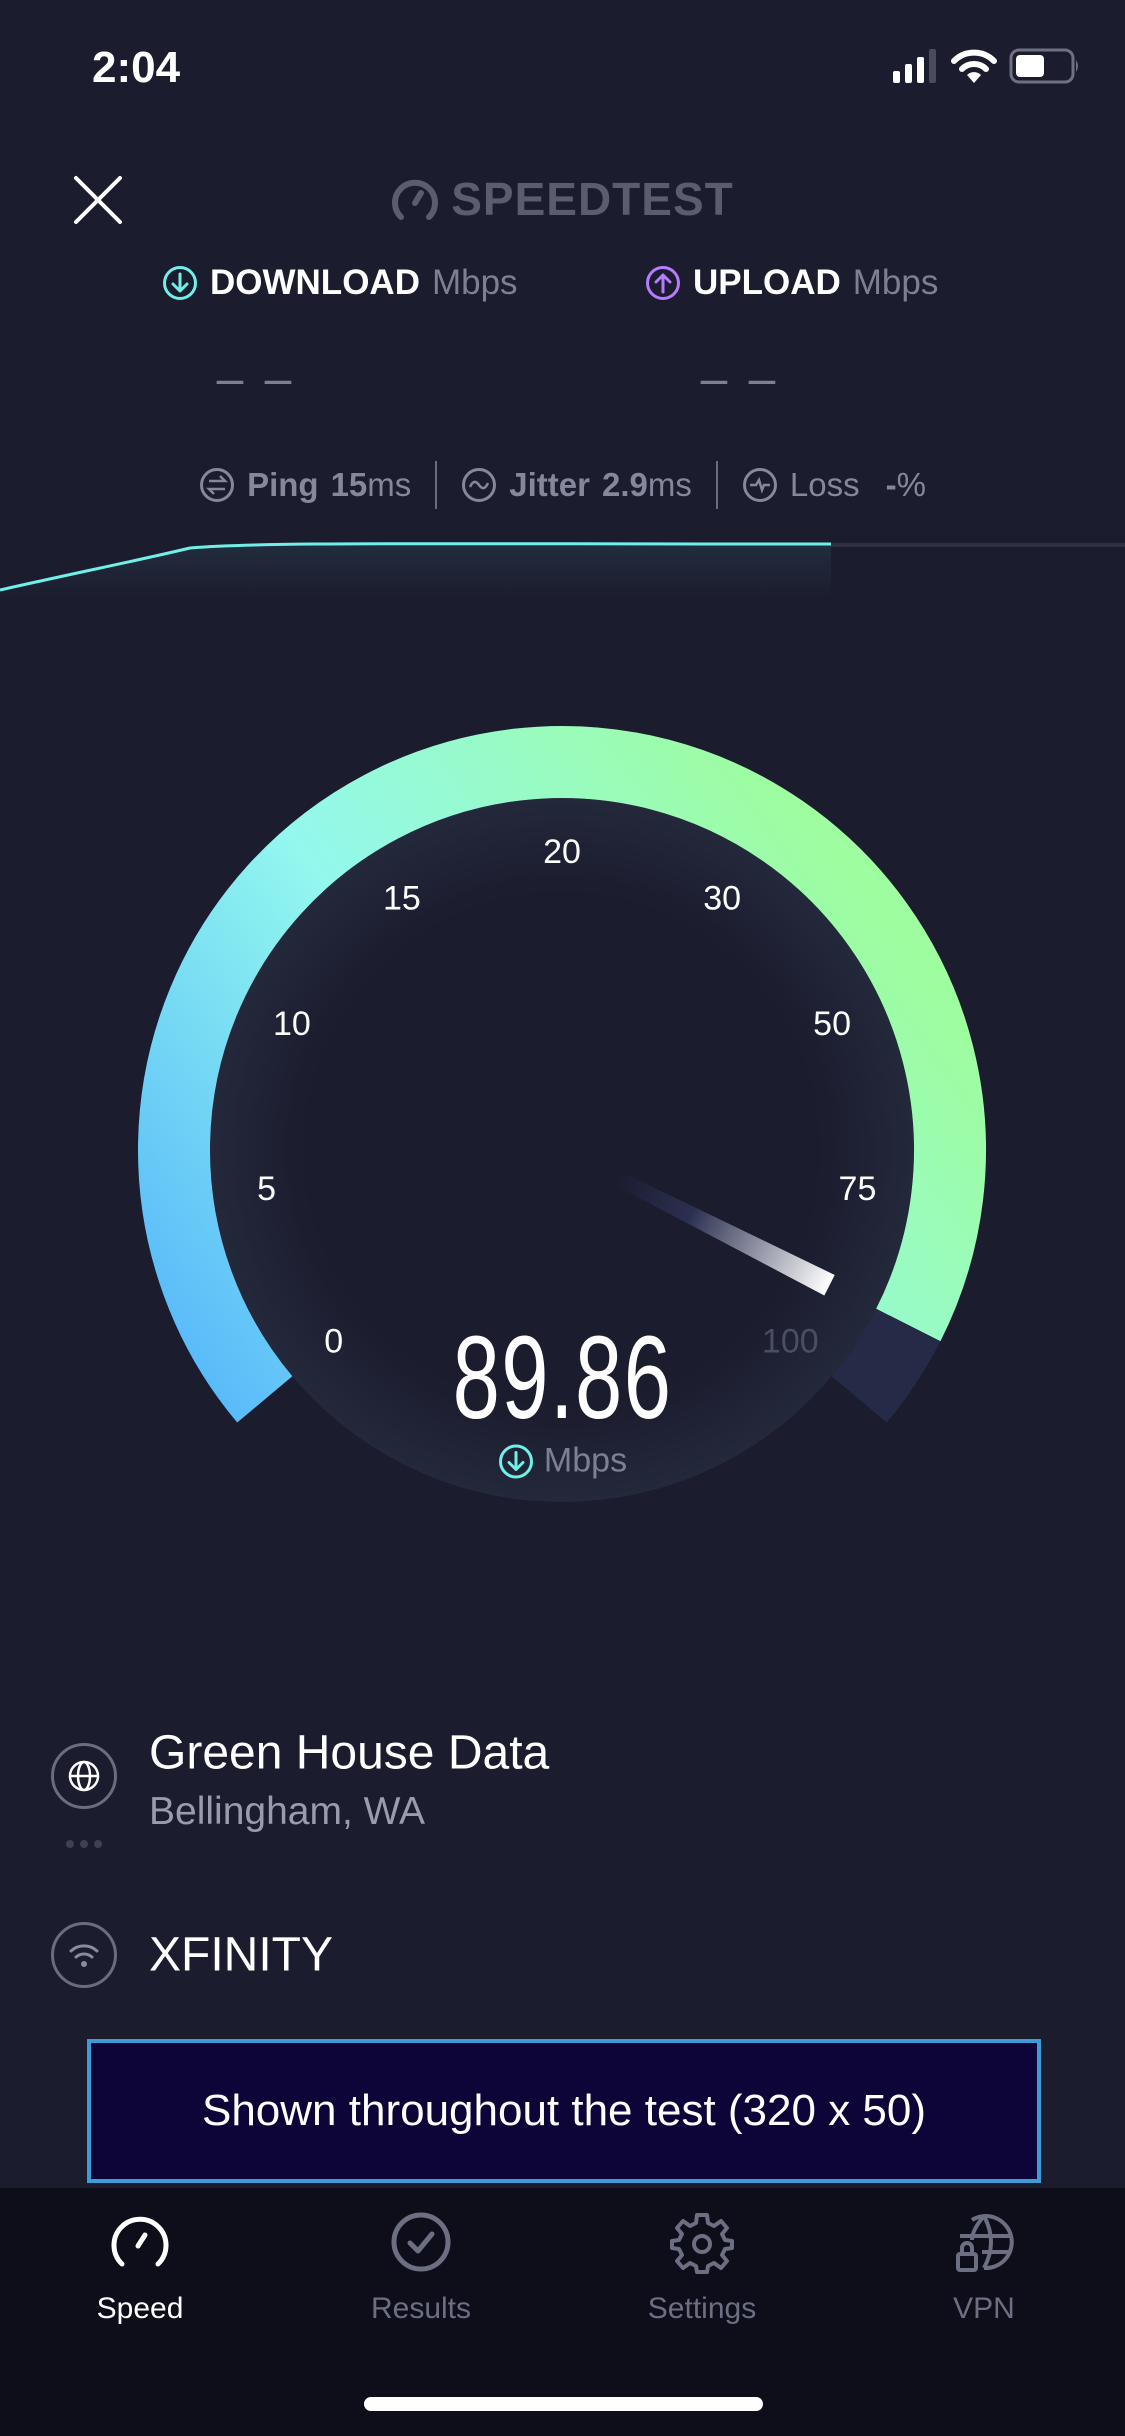 The image size is (1125, 2436). What do you see at coordinates (562, 852) in the screenshot?
I see `gauge-tick-label: 20` at bounding box center [562, 852].